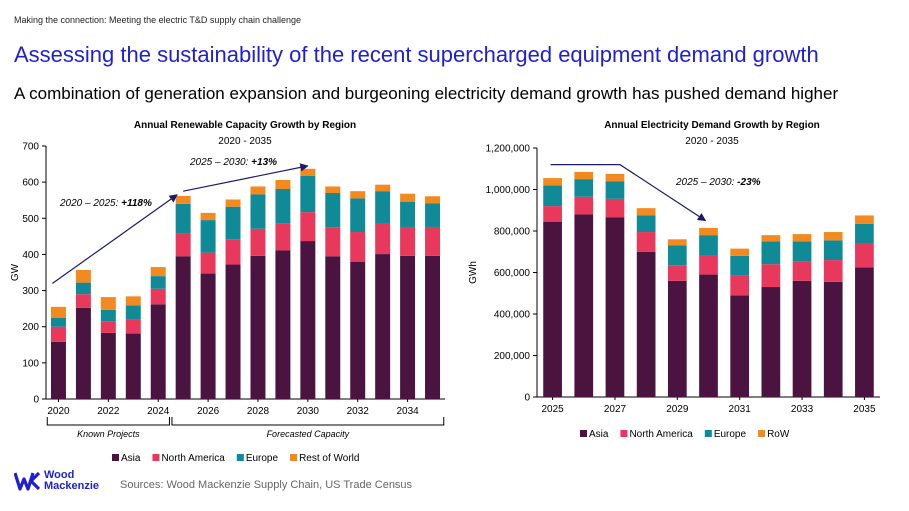 This screenshot has width=909, height=511. I want to click on x-tick-label: 2029, so click(677, 409).